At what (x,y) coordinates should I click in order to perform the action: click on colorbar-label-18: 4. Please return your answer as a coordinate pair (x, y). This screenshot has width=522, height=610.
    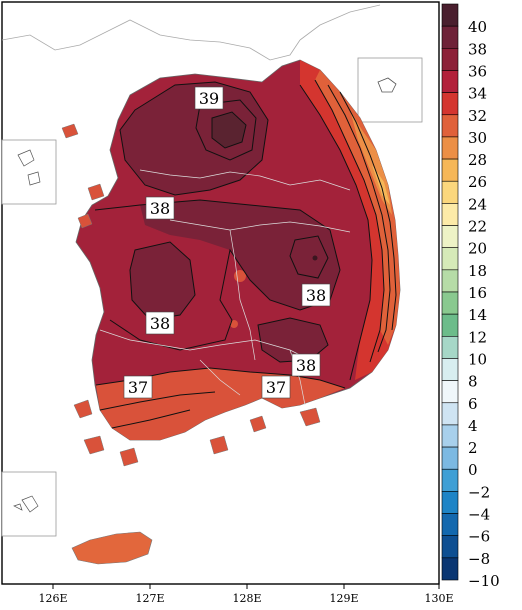
    Looking at the image, I should click on (473, 426).